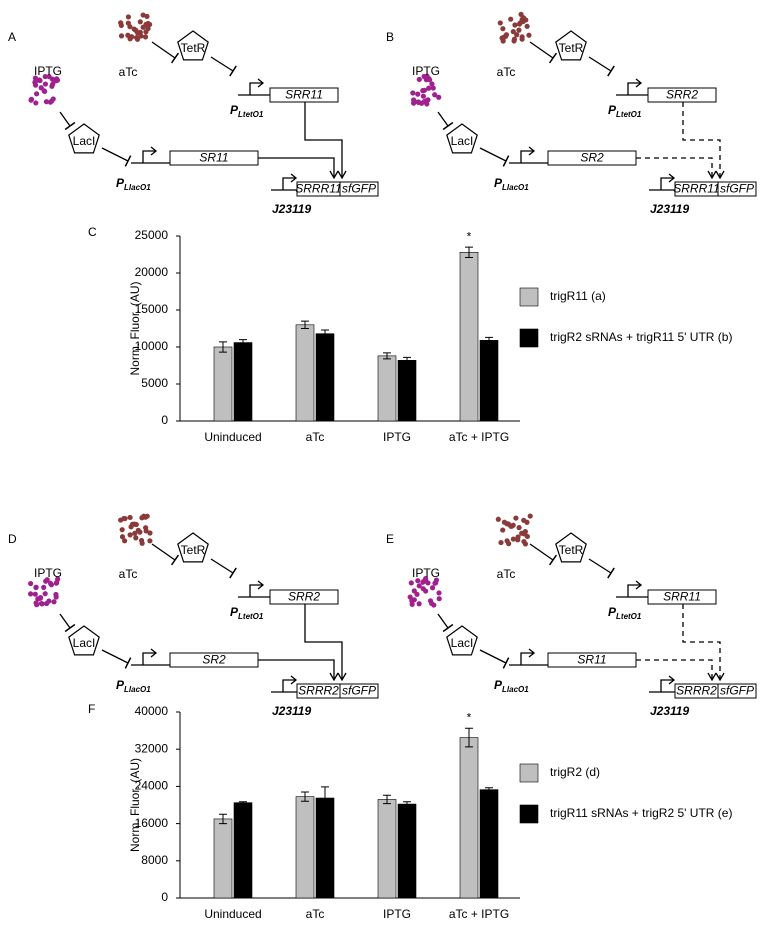  Describe the element at coordinates (12, 37) in the screenshot. I see `panel-label: A` at that location.